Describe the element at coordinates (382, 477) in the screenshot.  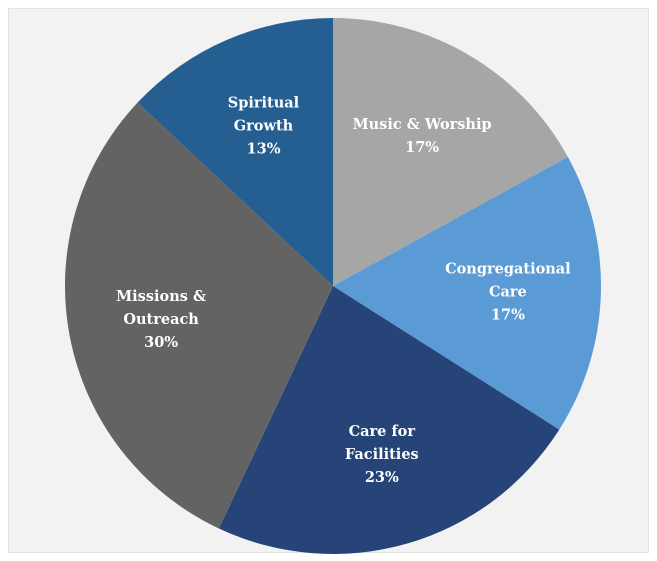
I see `pie-slice-percent: 23%` at that location.